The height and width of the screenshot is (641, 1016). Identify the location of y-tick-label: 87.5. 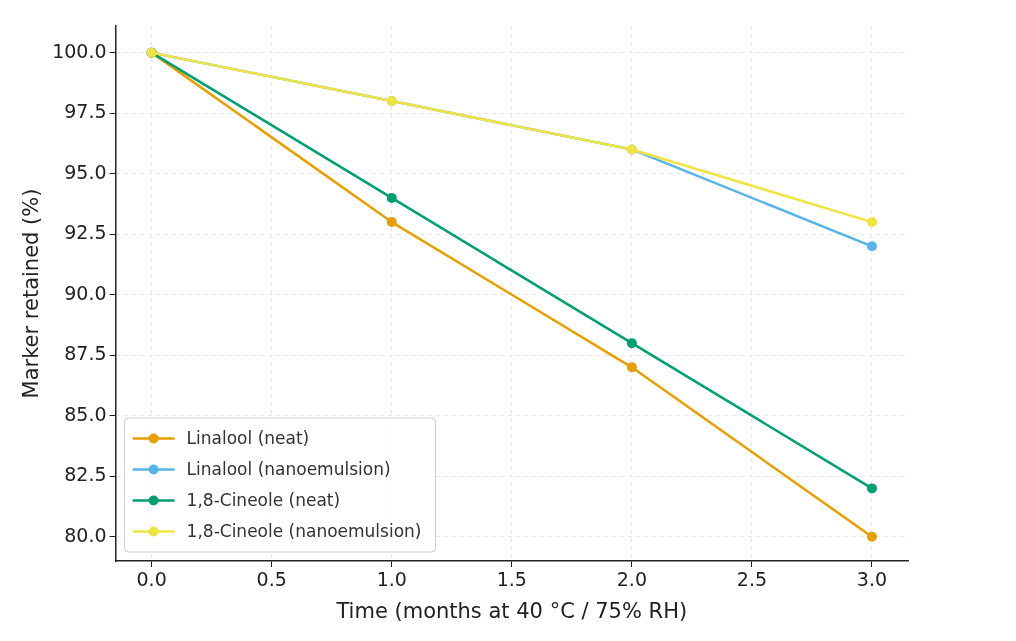
(85, 353).